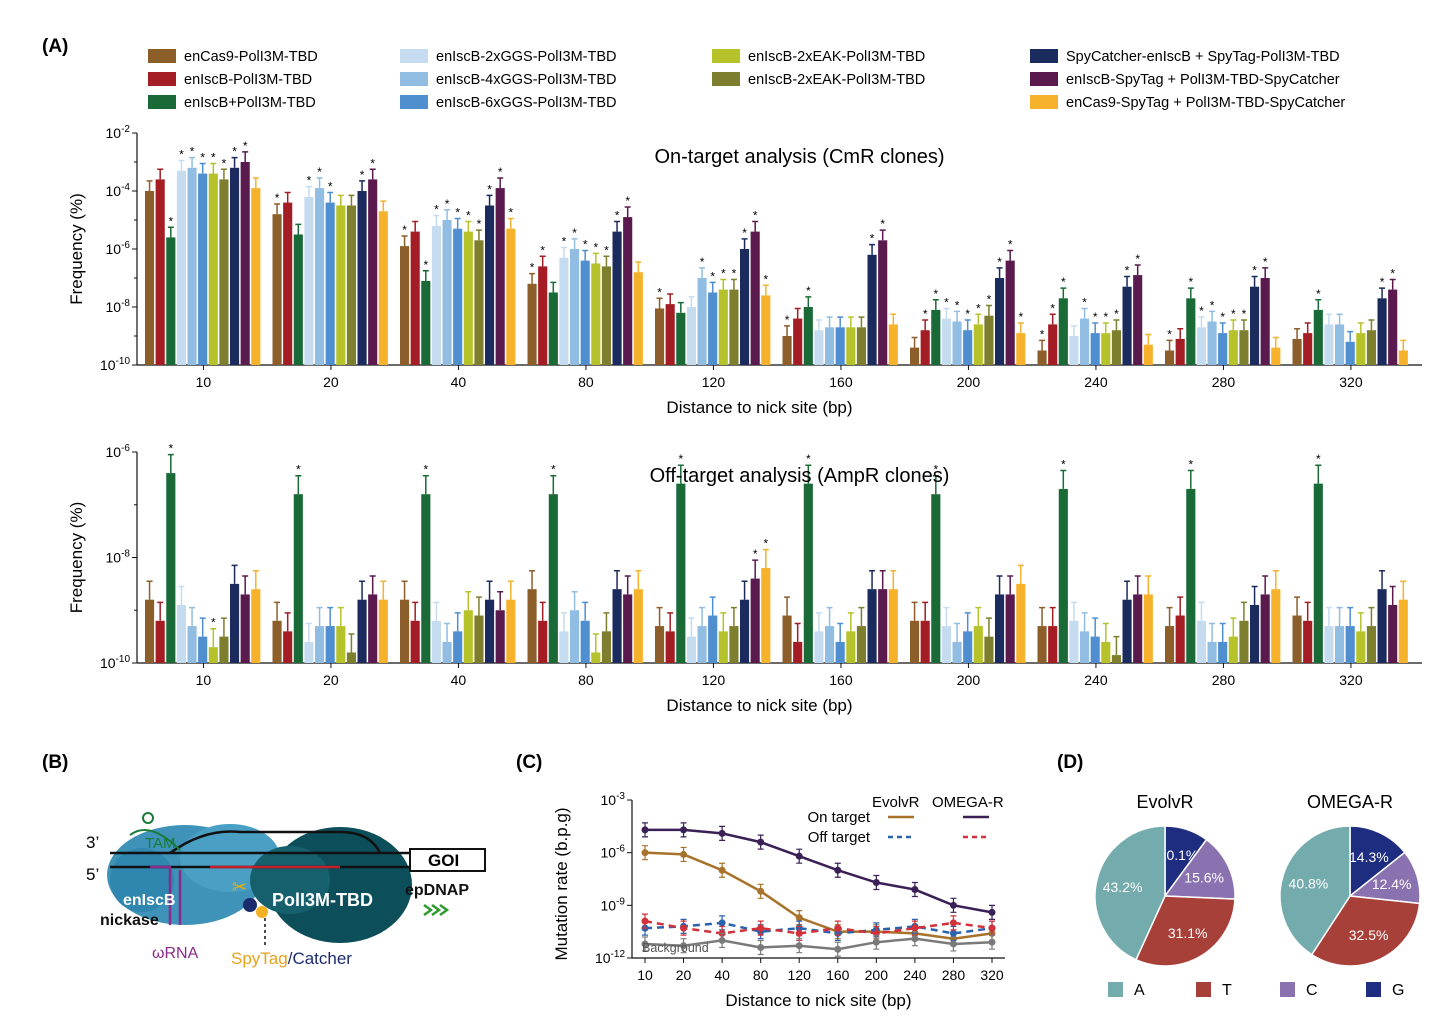  I want to click on strand-3-label: 3’, so click(92, 842).